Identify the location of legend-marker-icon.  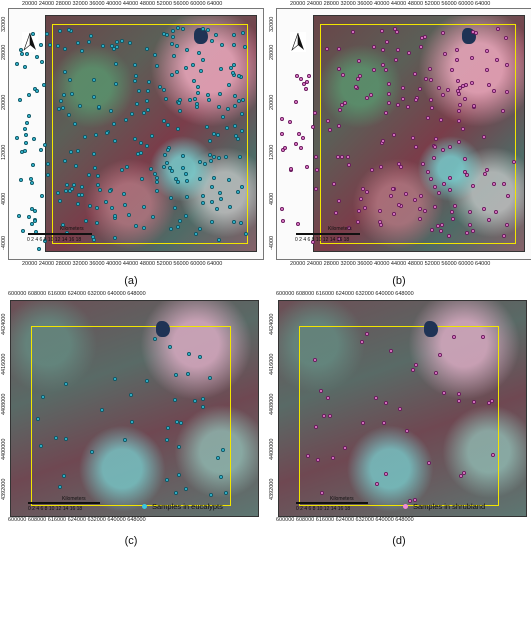
(144, 506).